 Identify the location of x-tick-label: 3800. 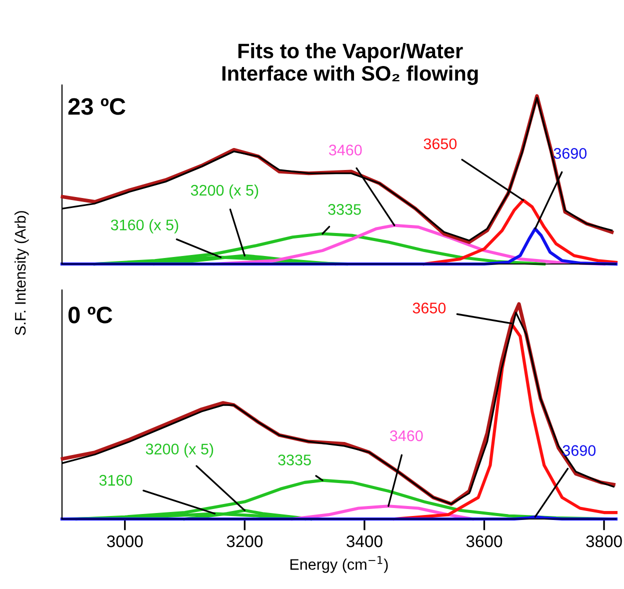
(604, 541).